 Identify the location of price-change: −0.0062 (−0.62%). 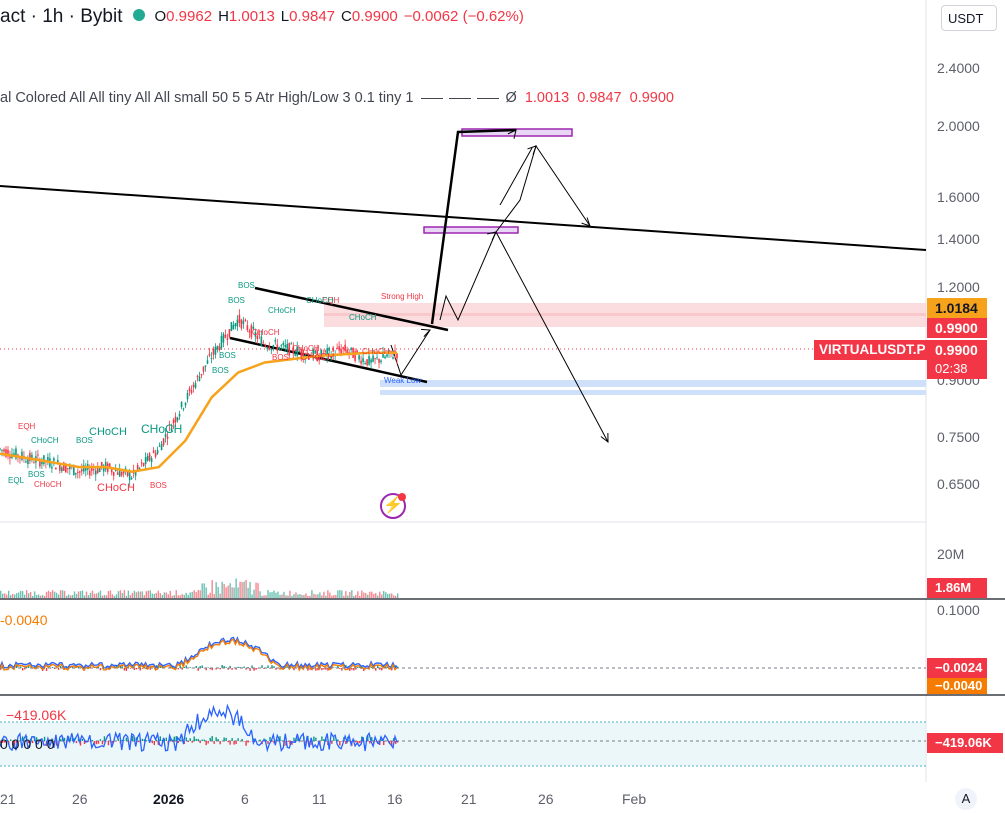
(463, 17).